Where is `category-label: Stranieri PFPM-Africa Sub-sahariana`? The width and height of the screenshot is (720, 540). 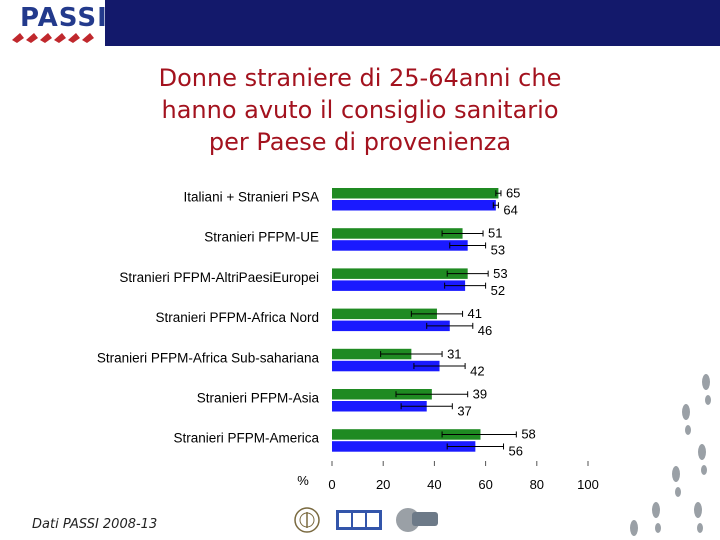
category-label: Stranieri PFPM-Africa Sub-sahariana is located at coordinates (208, 357).